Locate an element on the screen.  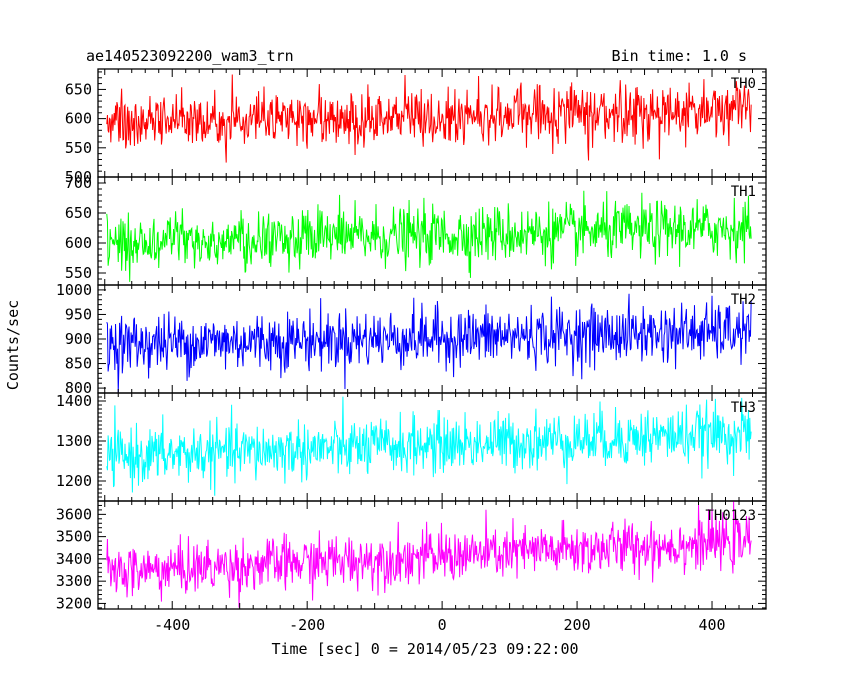
figure-title: ae140523092200_wam3_trn is located at coordinates (190, 56).